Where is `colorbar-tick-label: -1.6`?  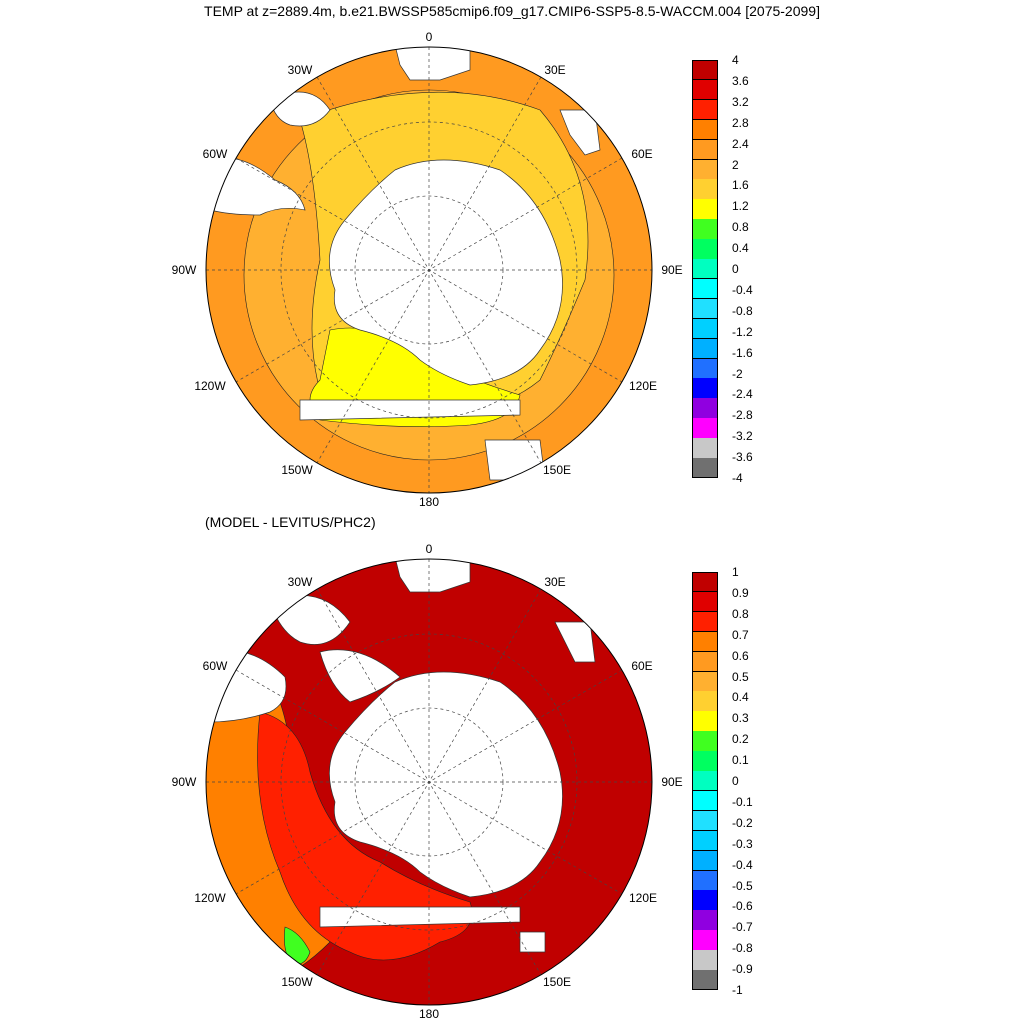 colorbar-tick-label: -1.6 is located at coordinates (742, 352).